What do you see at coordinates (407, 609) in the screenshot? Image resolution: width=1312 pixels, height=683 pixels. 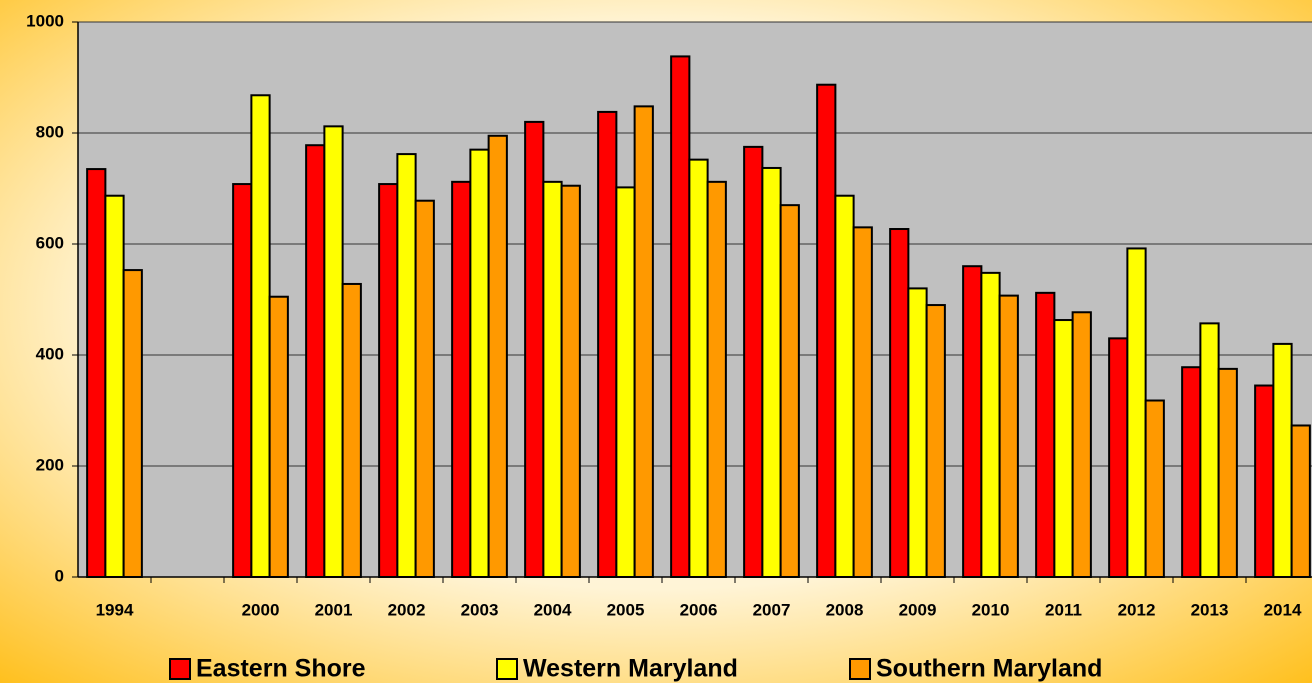 I see `x-tick-label: 2002` at bounding box center [407, 609].